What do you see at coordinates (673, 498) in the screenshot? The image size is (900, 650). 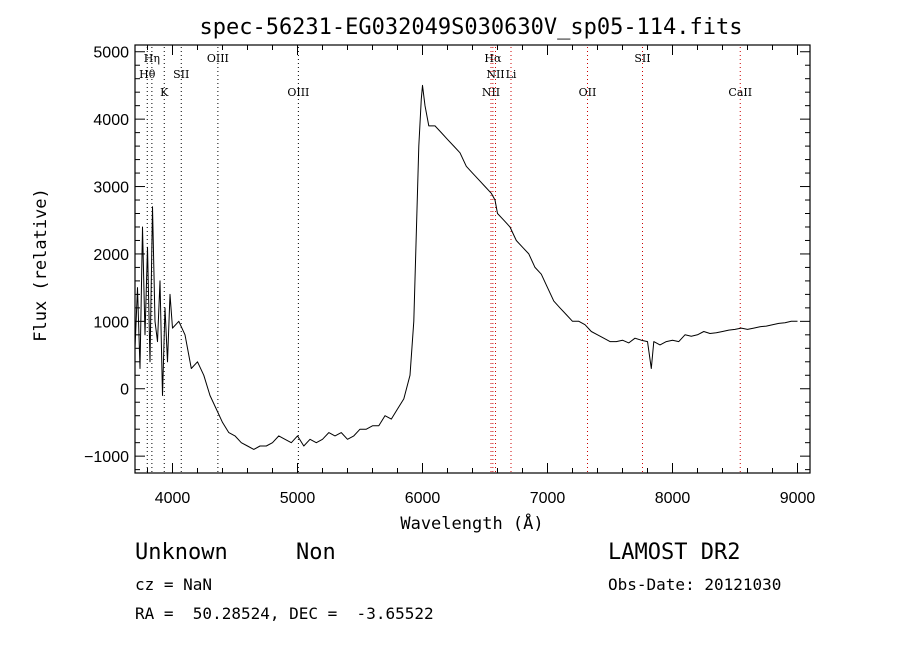 I see `x-tick-label: 8000` at bounding box center [673, 498].